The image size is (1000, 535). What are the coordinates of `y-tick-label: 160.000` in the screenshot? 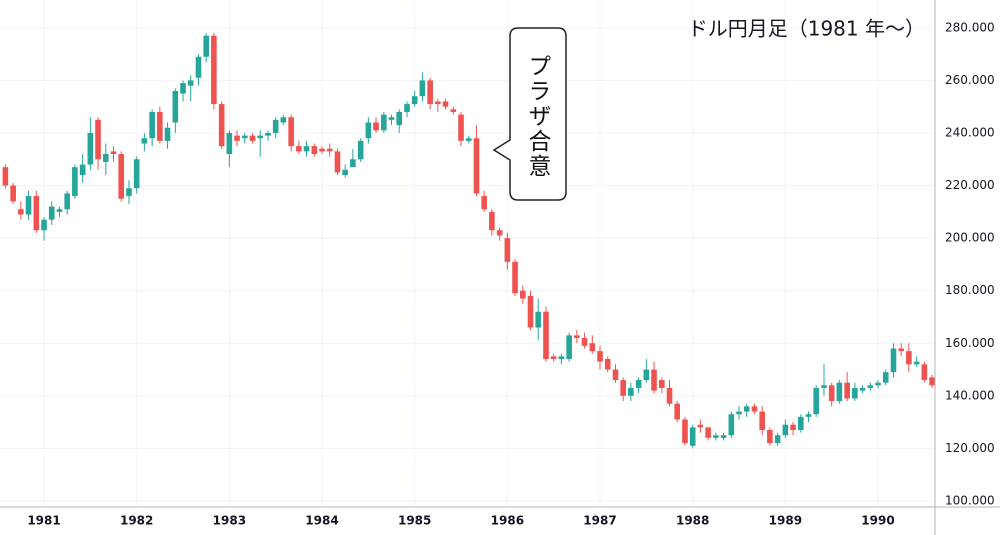 It's located at (970, 343).